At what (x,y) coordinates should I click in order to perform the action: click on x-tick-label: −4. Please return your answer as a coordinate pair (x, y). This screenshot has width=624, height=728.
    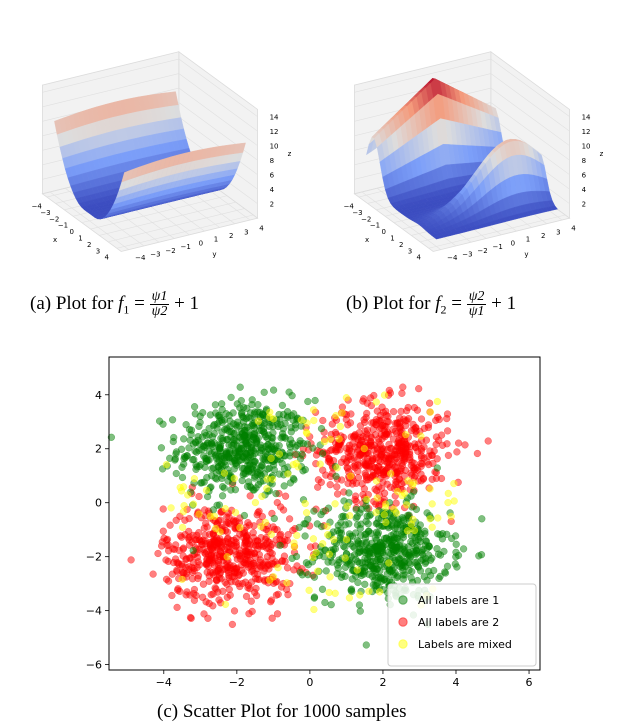
    Looking at the image, I should click on (349, 207).